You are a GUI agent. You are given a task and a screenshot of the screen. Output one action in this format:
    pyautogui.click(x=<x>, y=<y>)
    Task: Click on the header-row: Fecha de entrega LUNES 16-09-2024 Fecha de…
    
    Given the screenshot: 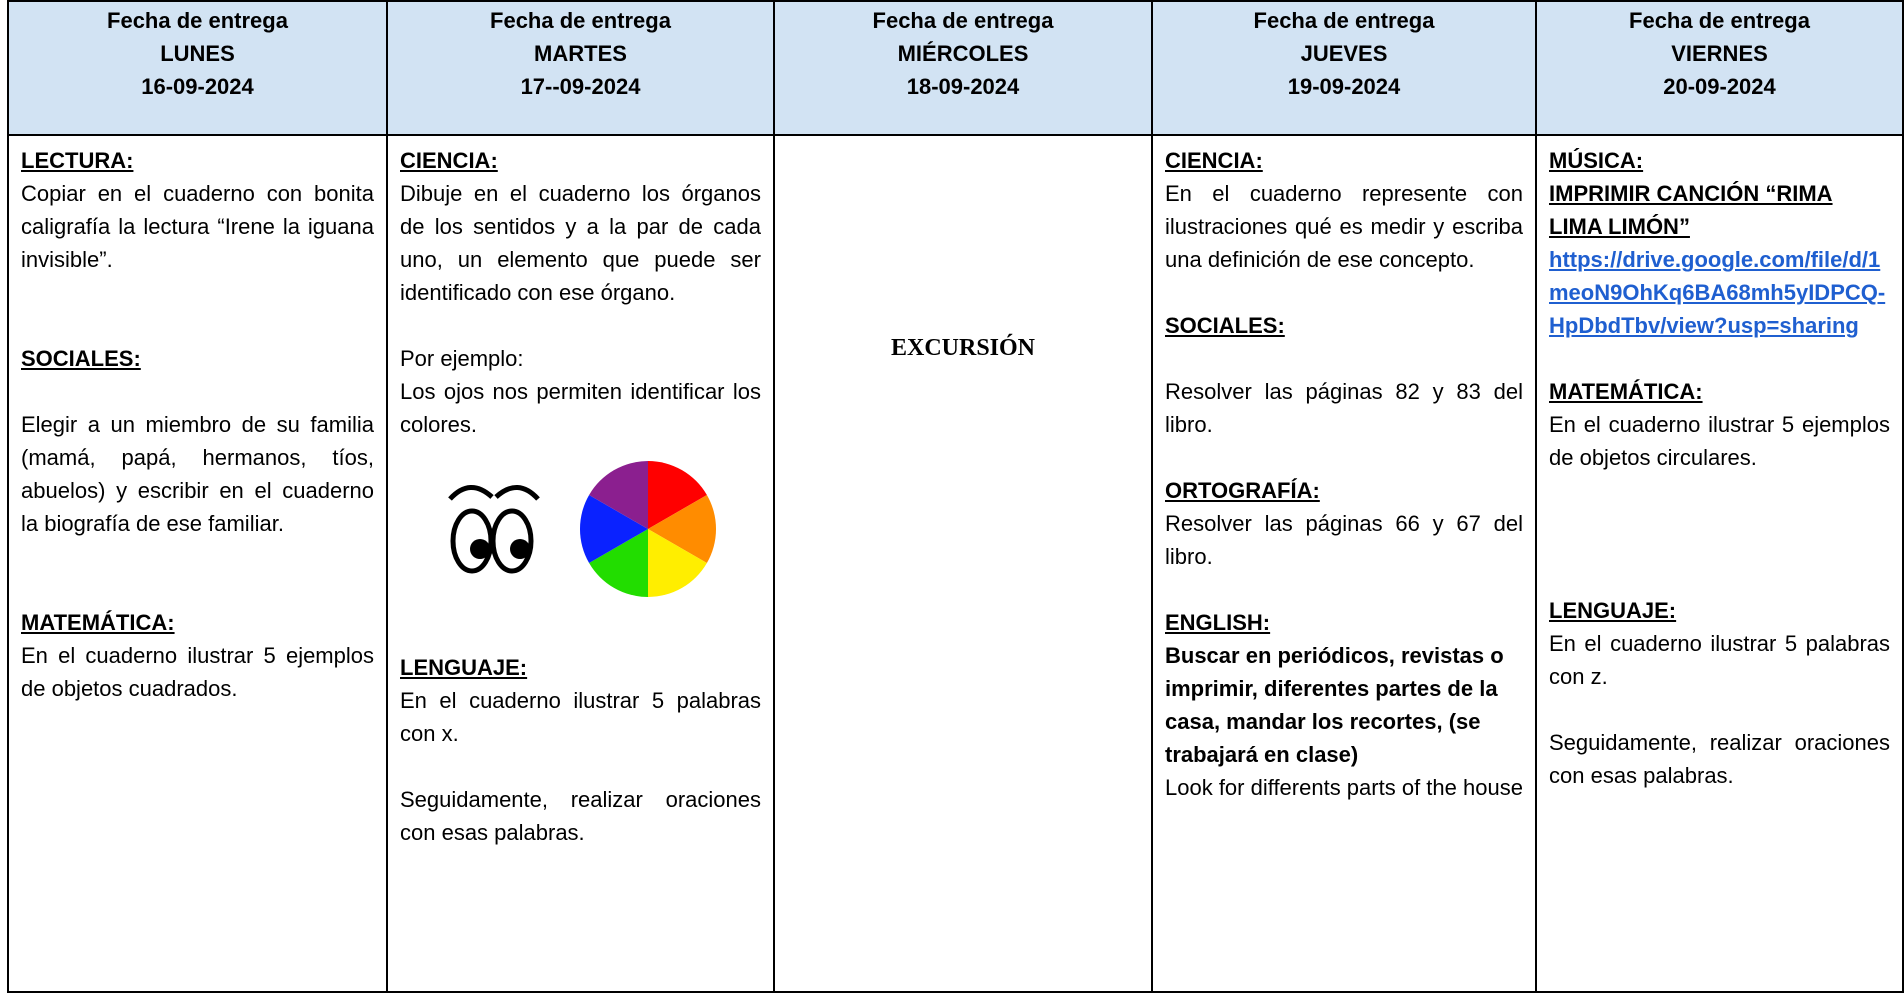 What is the action you would take?
    pyautogui.click(x=955, y=68)
    